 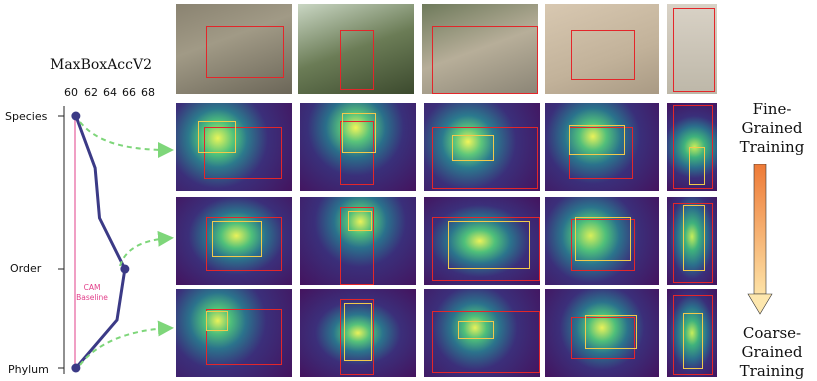 I want to click on series-line, so click(x=100, y=242).